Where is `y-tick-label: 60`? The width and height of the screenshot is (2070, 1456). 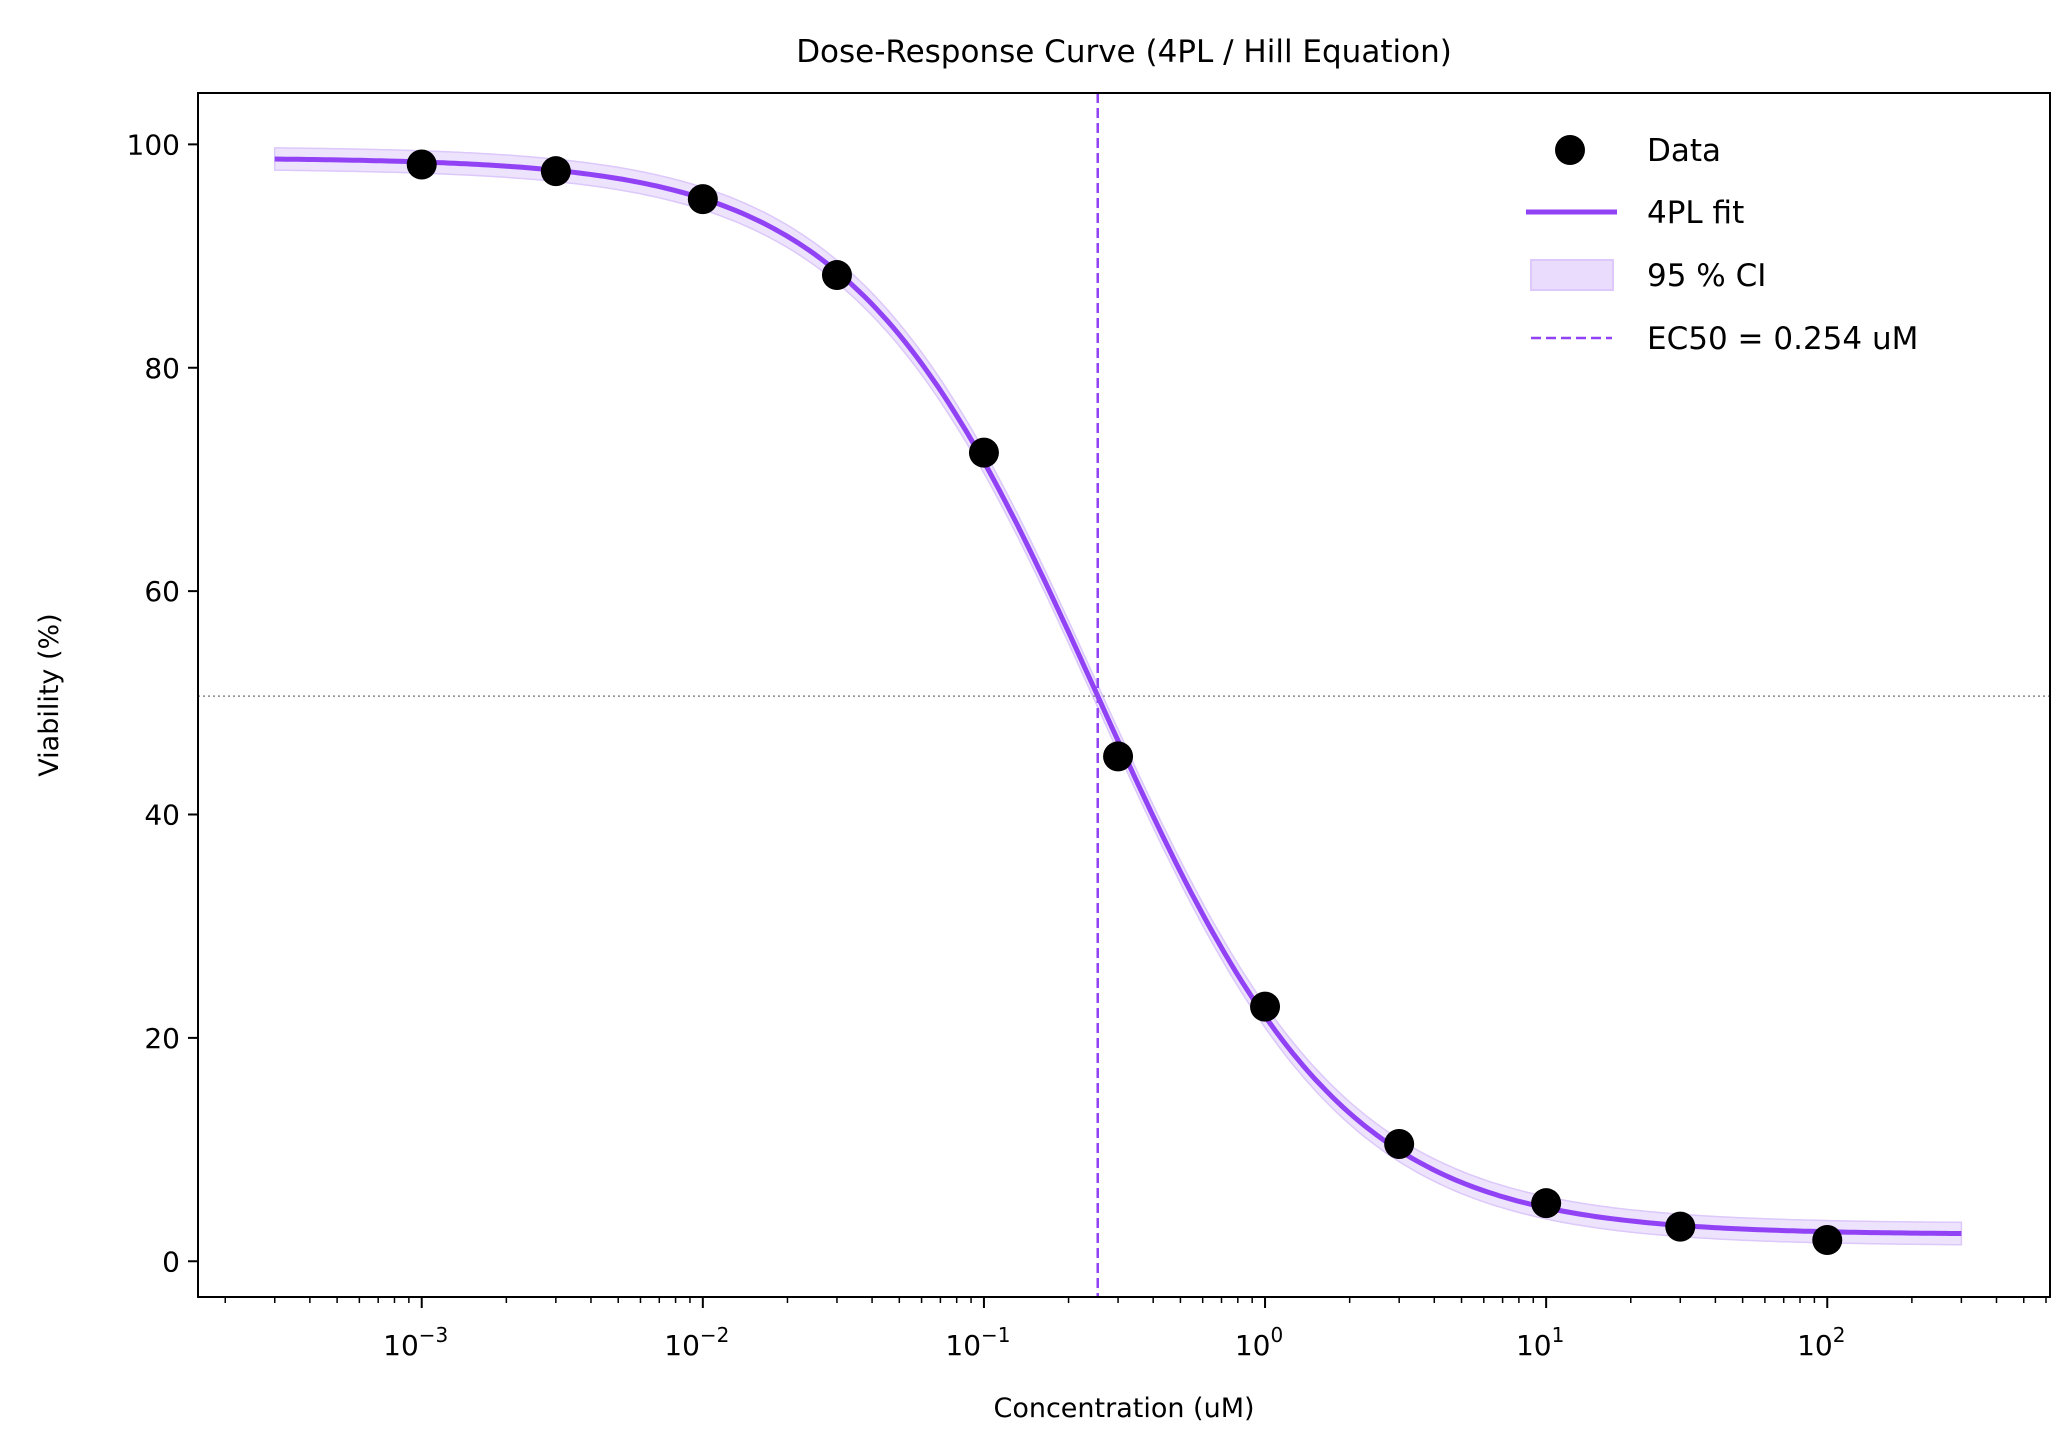
y-tick-label: 60 is located at coordinates (162, 591).